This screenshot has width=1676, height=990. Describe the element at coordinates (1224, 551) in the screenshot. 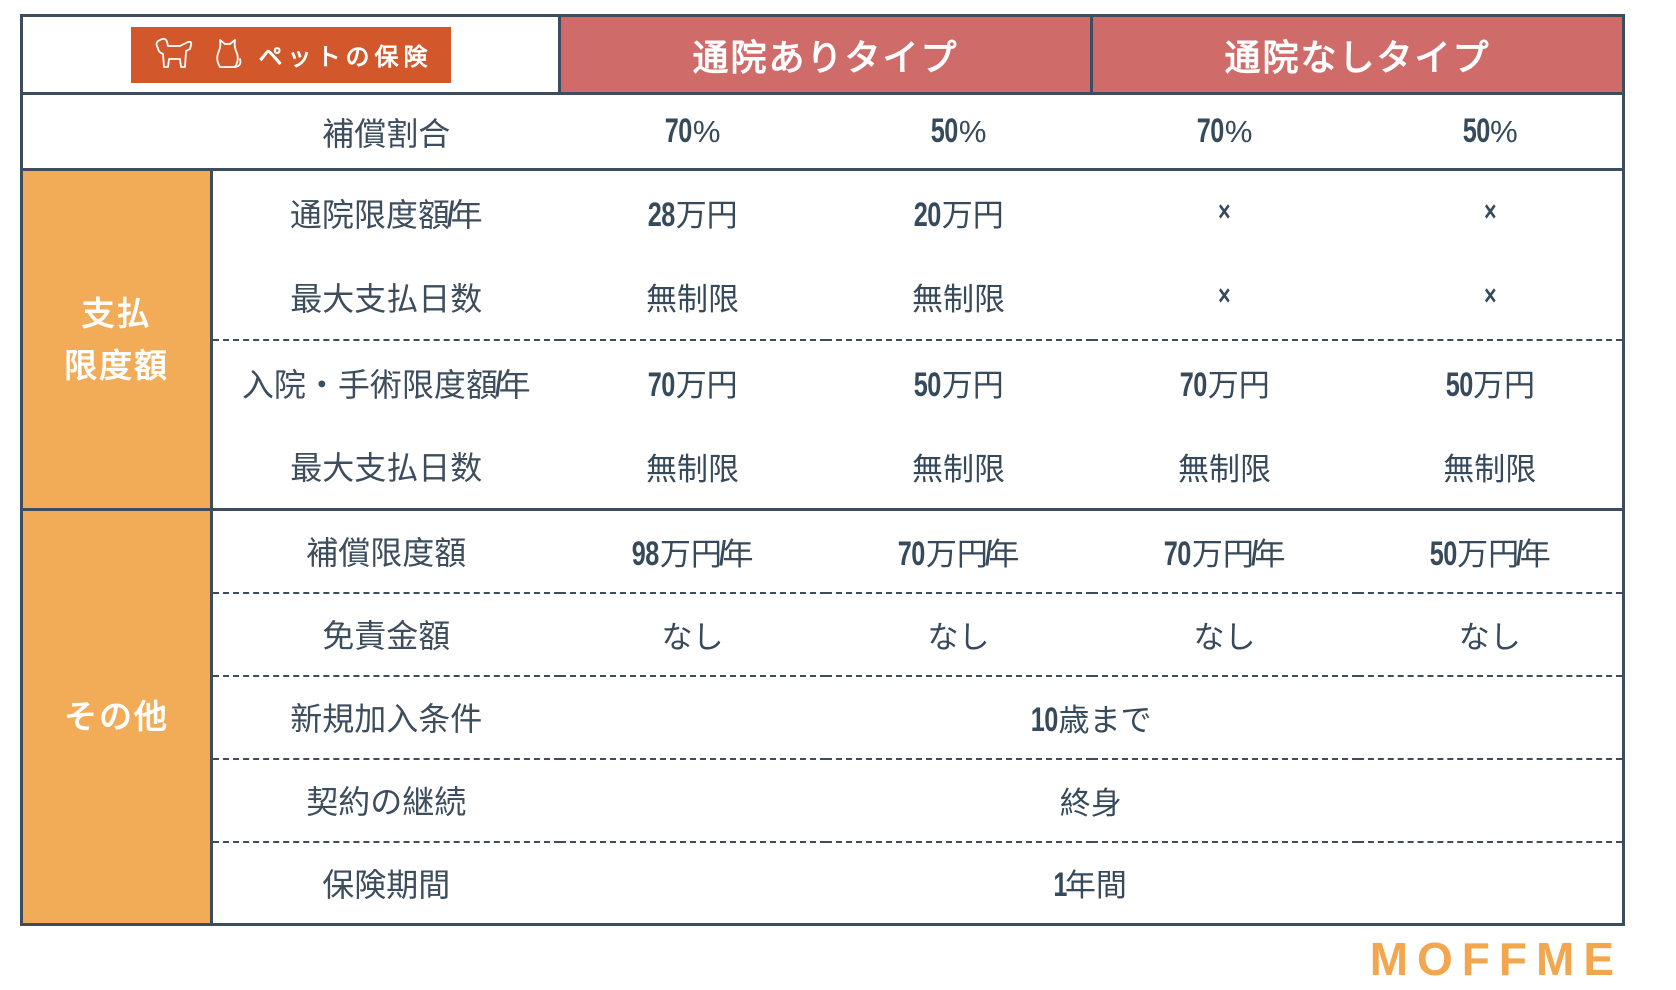

I see `cell-cov-limit-3: 70万円/年` at that location.